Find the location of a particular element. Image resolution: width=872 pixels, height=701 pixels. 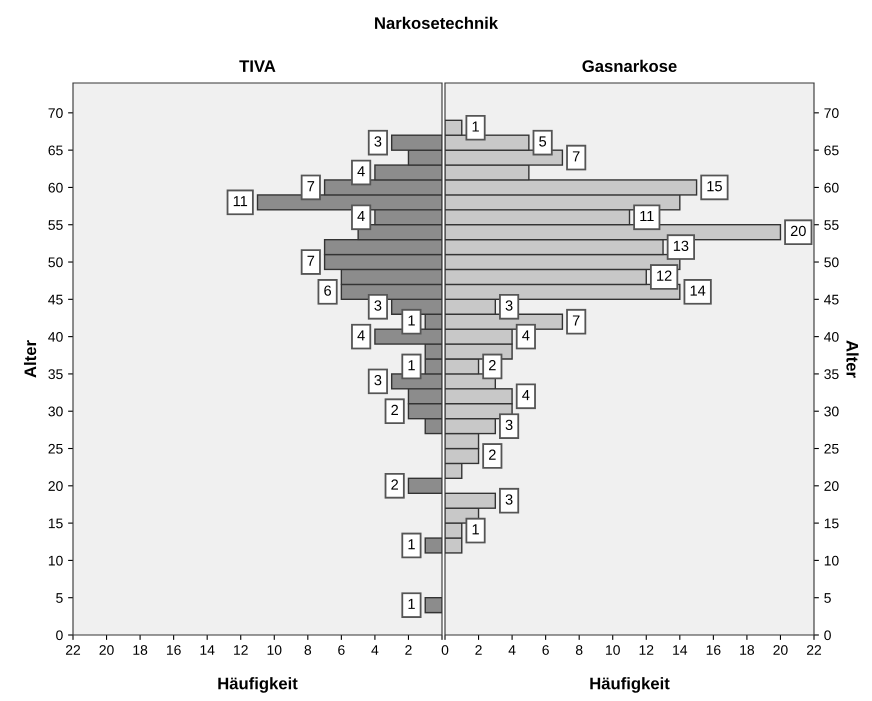

data-label: 14 is located at coordinates (698, 291).